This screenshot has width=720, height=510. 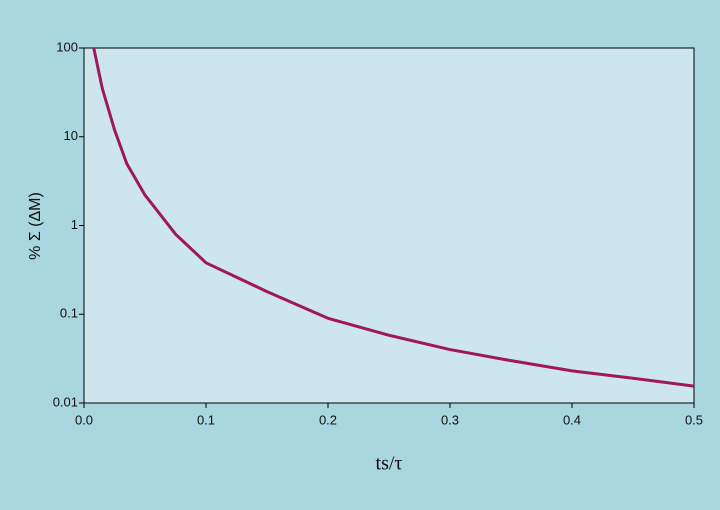 What do you see at coordinates (84, 419) in the screenshot?
I see `x-tick-label: 0.0` at bounding box center [84, 419].